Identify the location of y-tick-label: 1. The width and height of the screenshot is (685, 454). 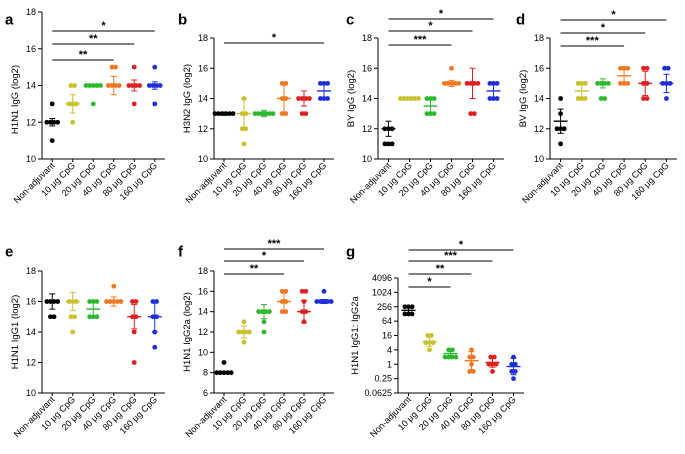
(389, 364).